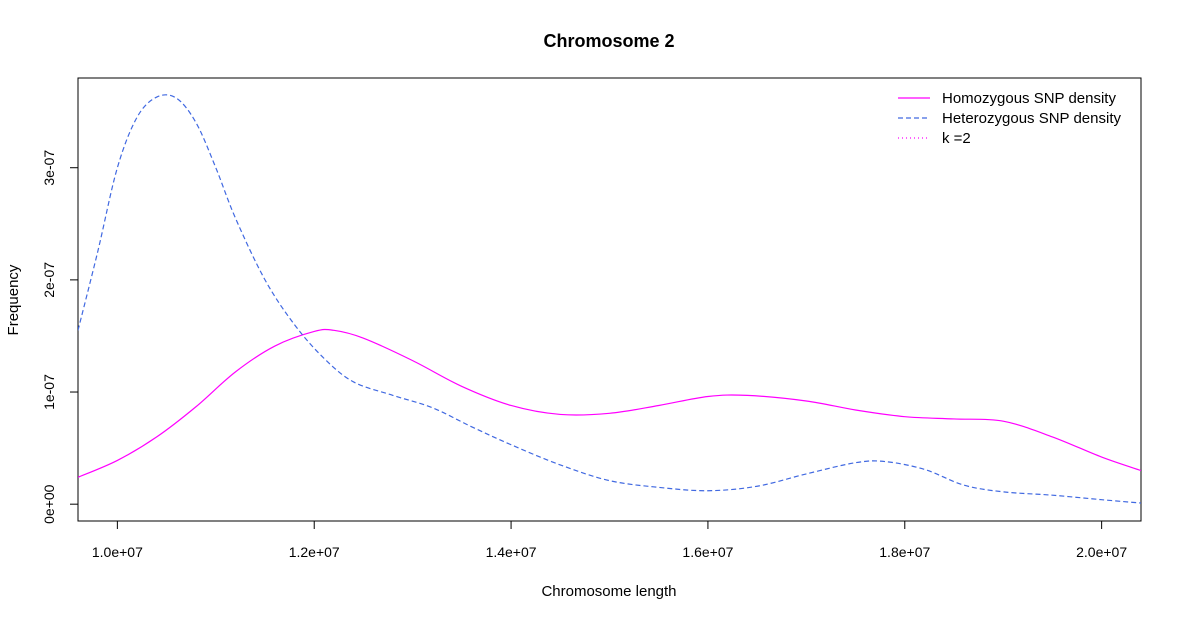  I want to click on x-tick-label: 1.8e+07, so click(904, 552).